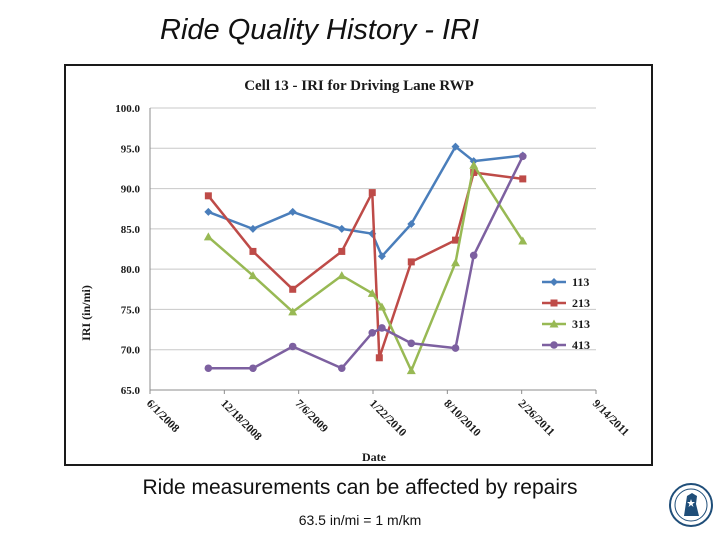 This screenshot has height=540, width=720. What do you see at coordinates (566, 313) in the screenshot?
I see `legend: 113 213 313 413` at bounding box center [566, 313].